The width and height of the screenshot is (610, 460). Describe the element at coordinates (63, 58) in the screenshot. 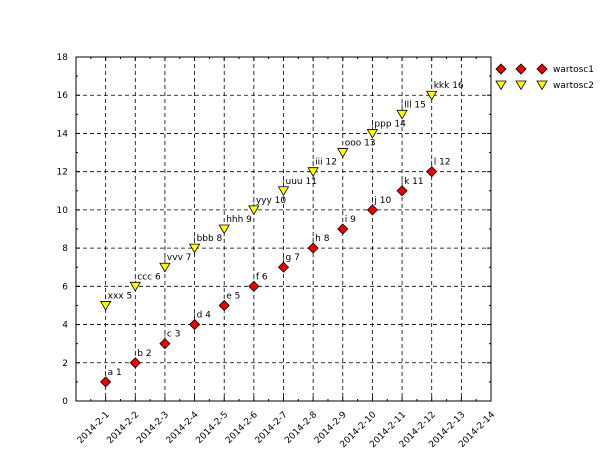

I see `y-tick-label: 18` at that location.